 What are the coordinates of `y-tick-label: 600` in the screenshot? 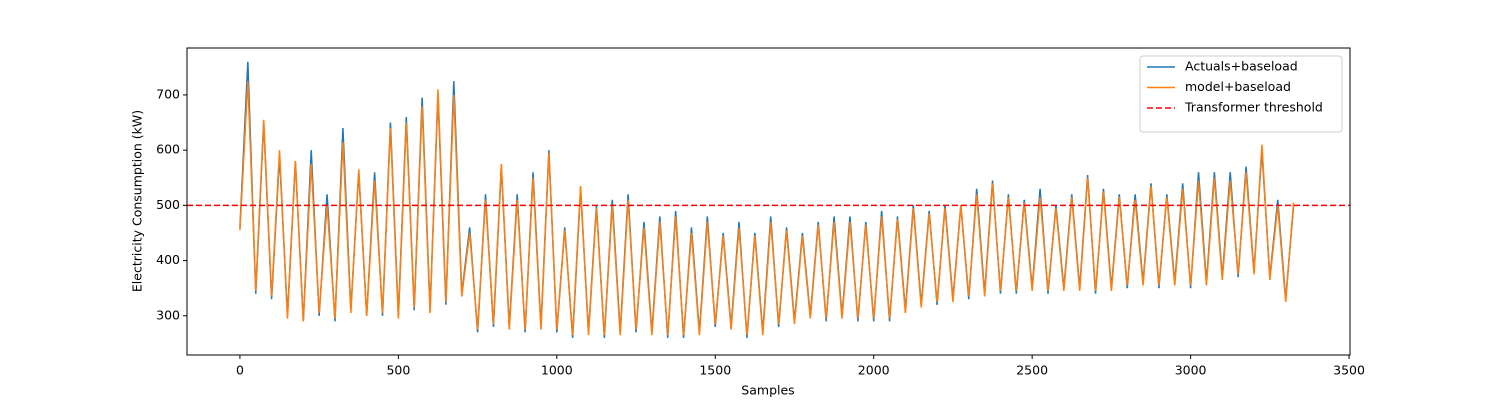 It's located at (168, 149).